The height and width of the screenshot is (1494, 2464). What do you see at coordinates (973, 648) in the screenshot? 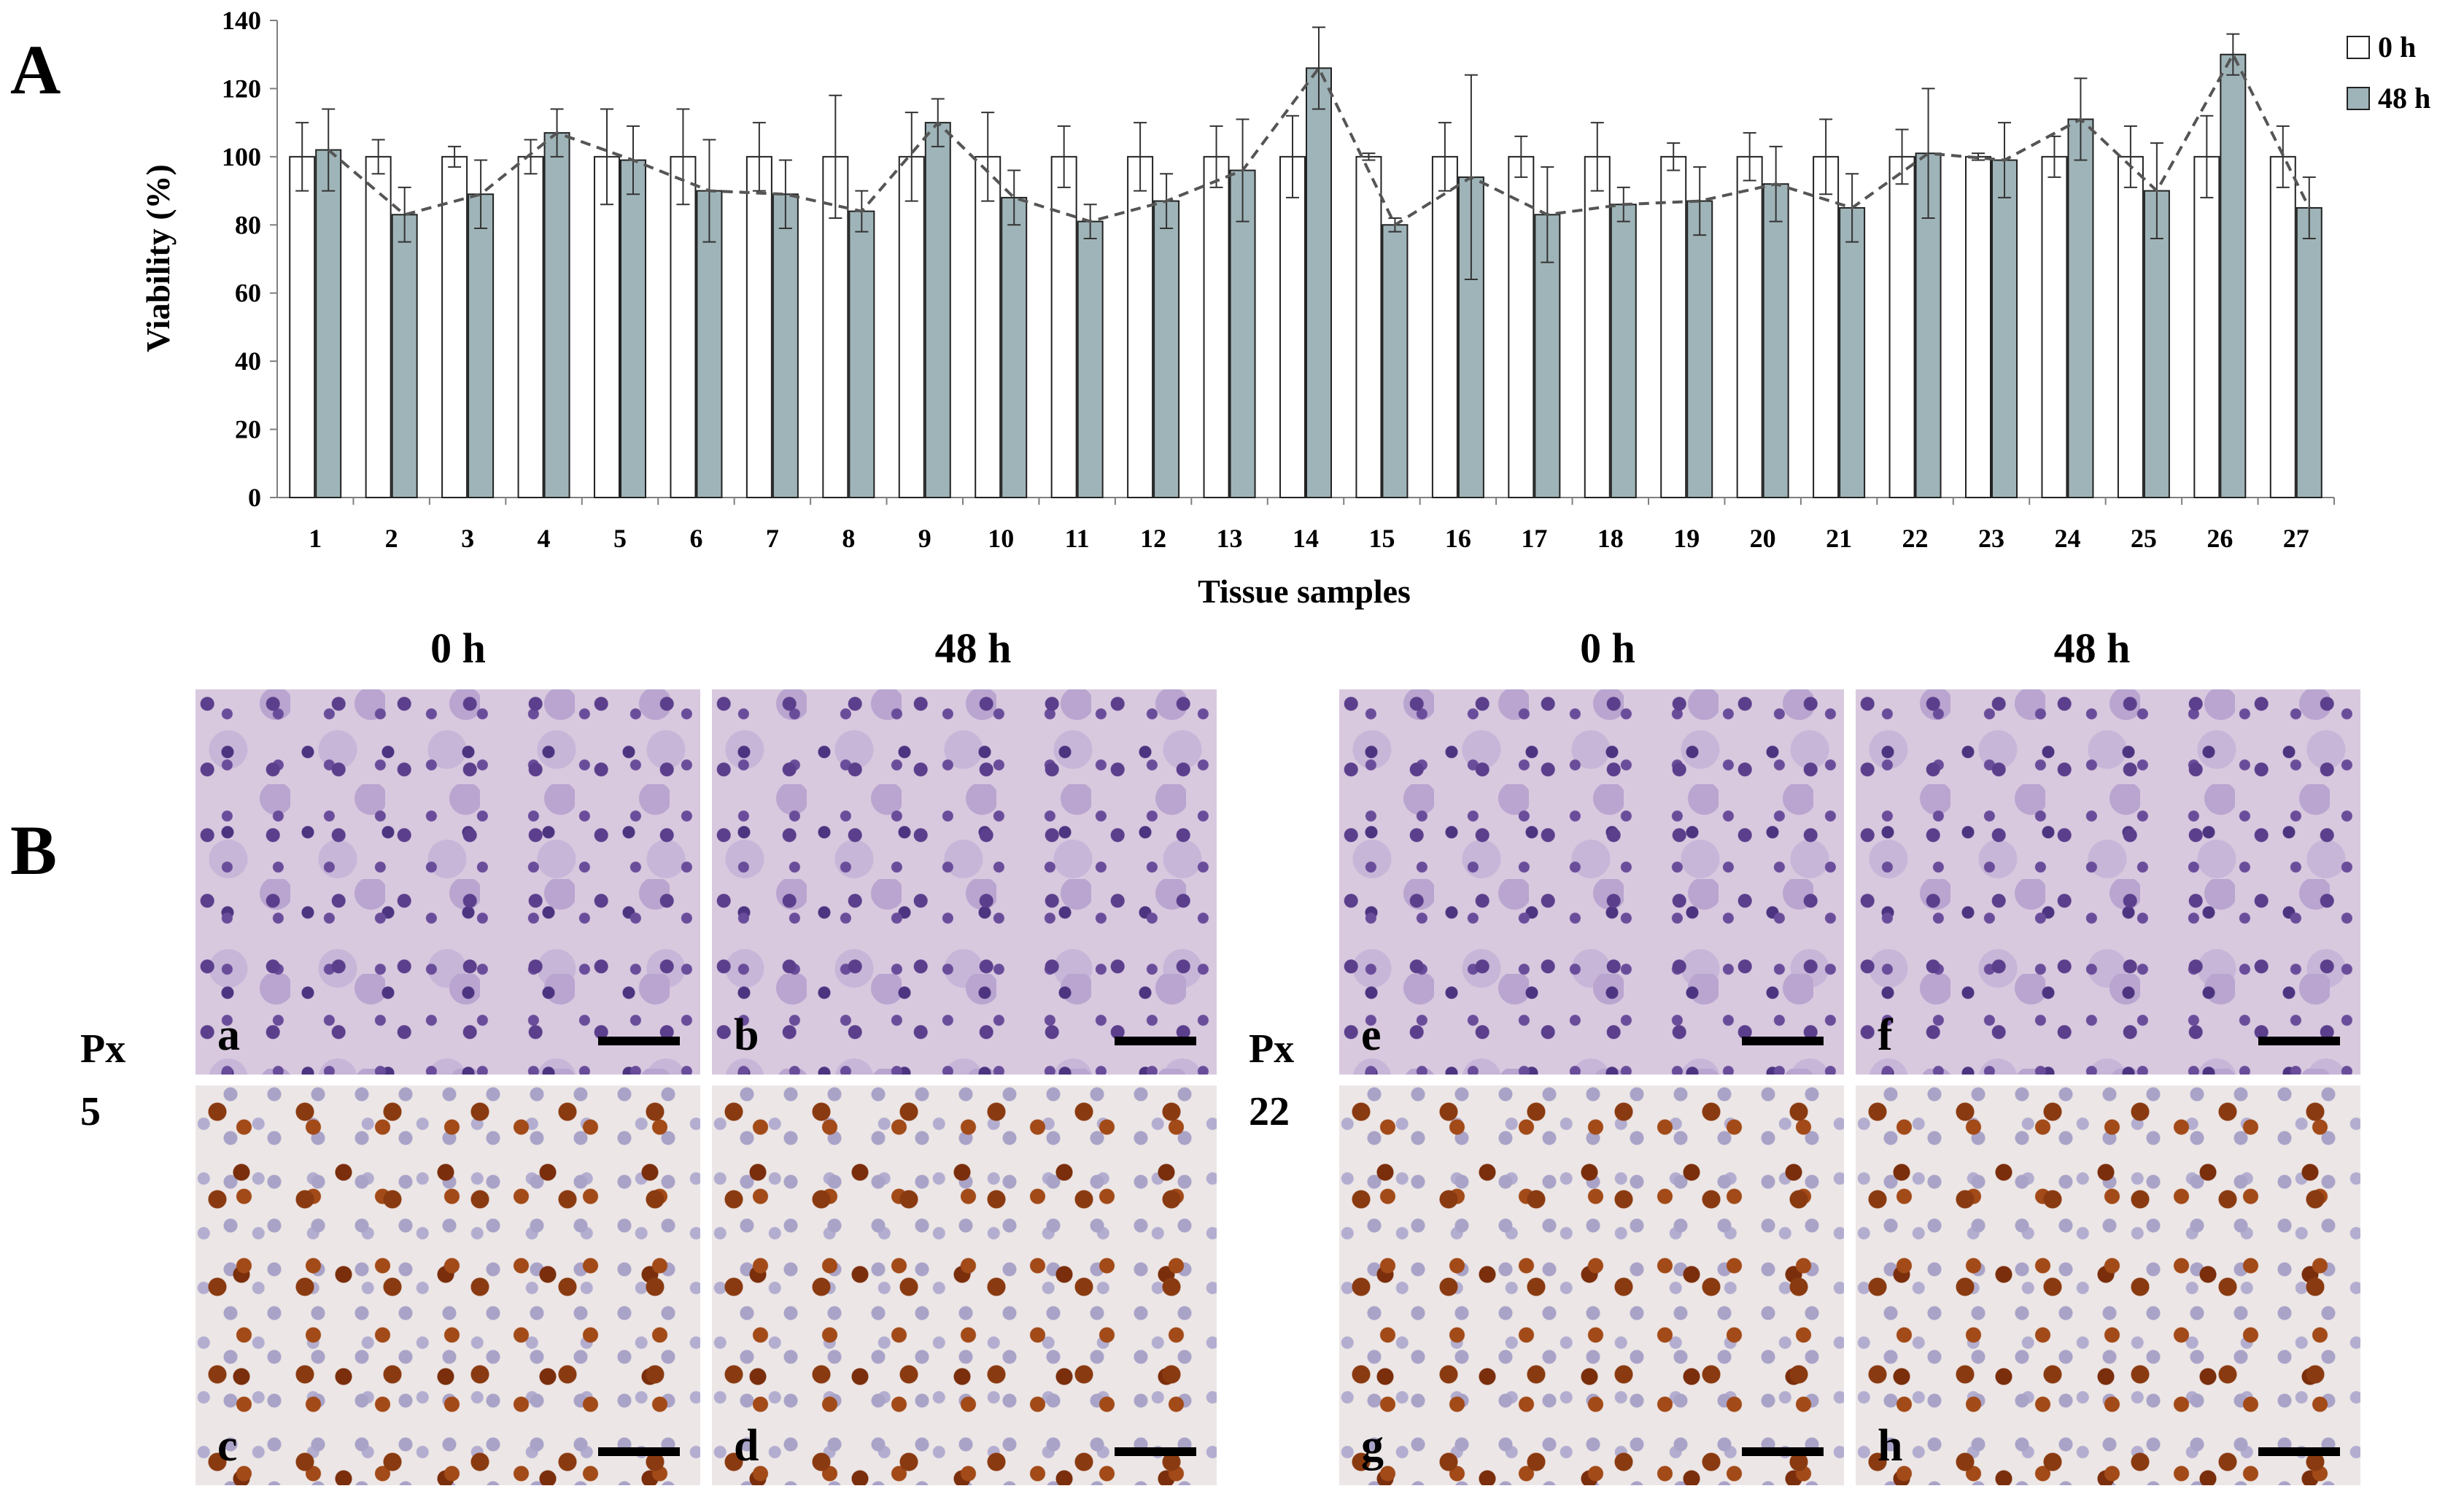
I see `col-header-px5-48h: 48 h` at bounding box center [973, 648].